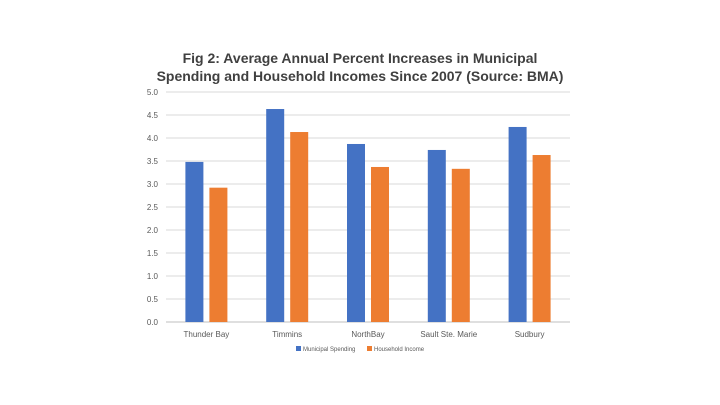 Image resolution: width=720 pixels, height=405 pixels. What do you see at coordinates (153, 253) in the screenshot?
I see `y-tick-label: 1.5` at bounding box center [153, 253].